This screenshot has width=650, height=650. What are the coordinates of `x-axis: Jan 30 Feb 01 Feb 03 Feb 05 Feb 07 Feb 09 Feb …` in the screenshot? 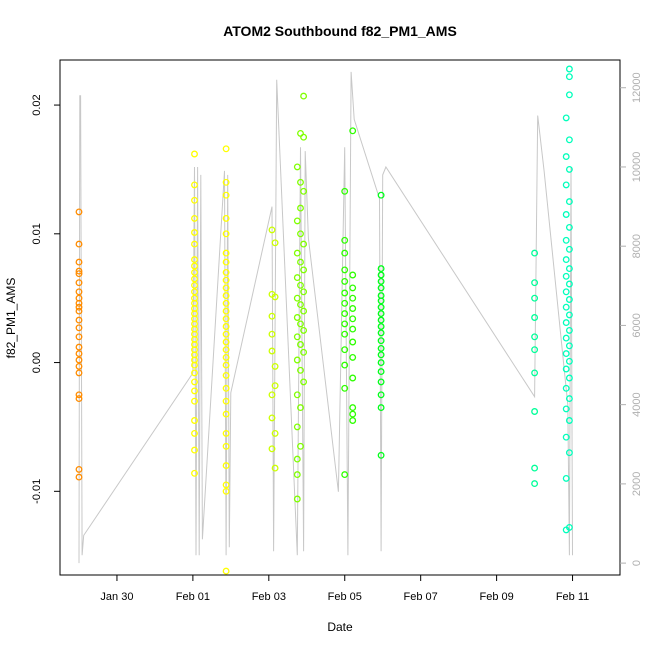 It's located at (344, 589).